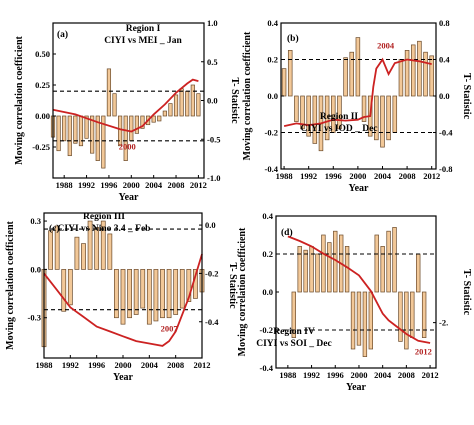 This screenshot has height=425, width=474. Describe the element at coordinates (54, 228) in the screenshot. I see `panel-label: (c)` at that location.